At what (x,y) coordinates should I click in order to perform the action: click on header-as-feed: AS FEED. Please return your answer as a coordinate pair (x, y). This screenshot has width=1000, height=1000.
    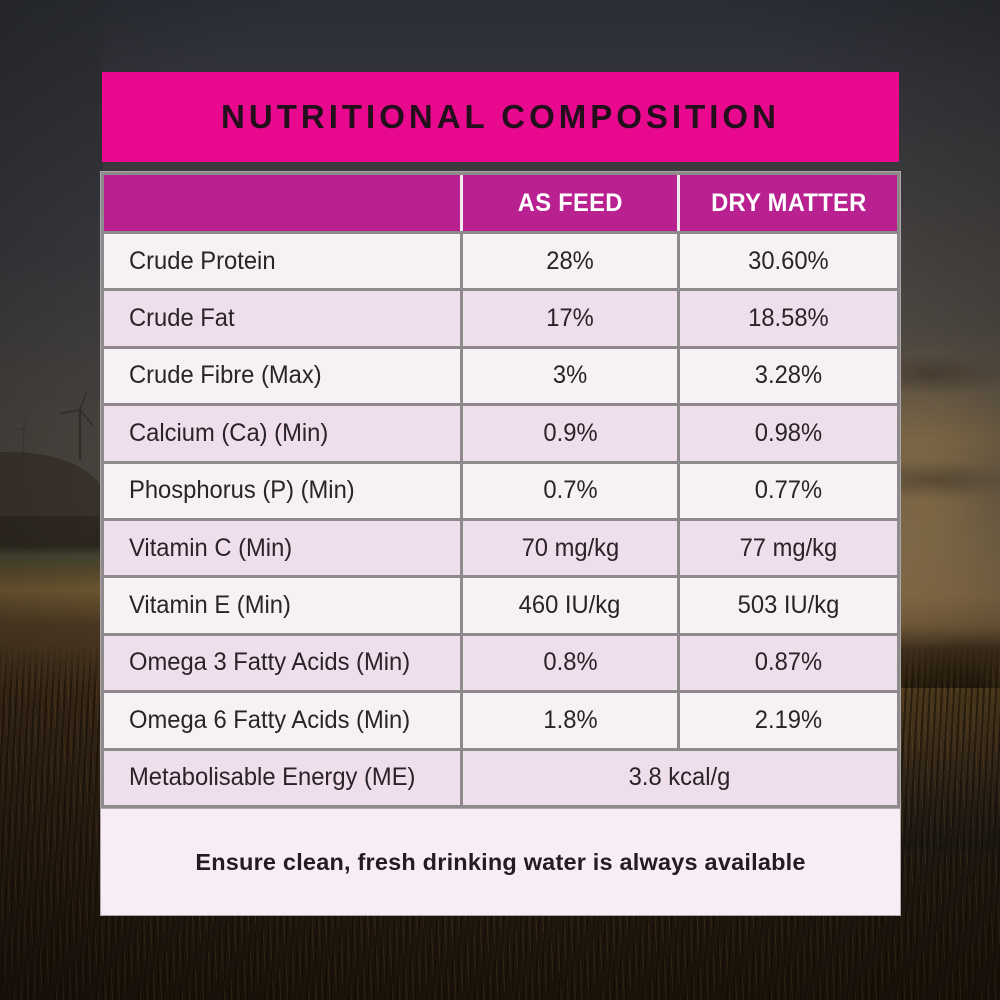
    Looking at the image, I should click on (570, 203).